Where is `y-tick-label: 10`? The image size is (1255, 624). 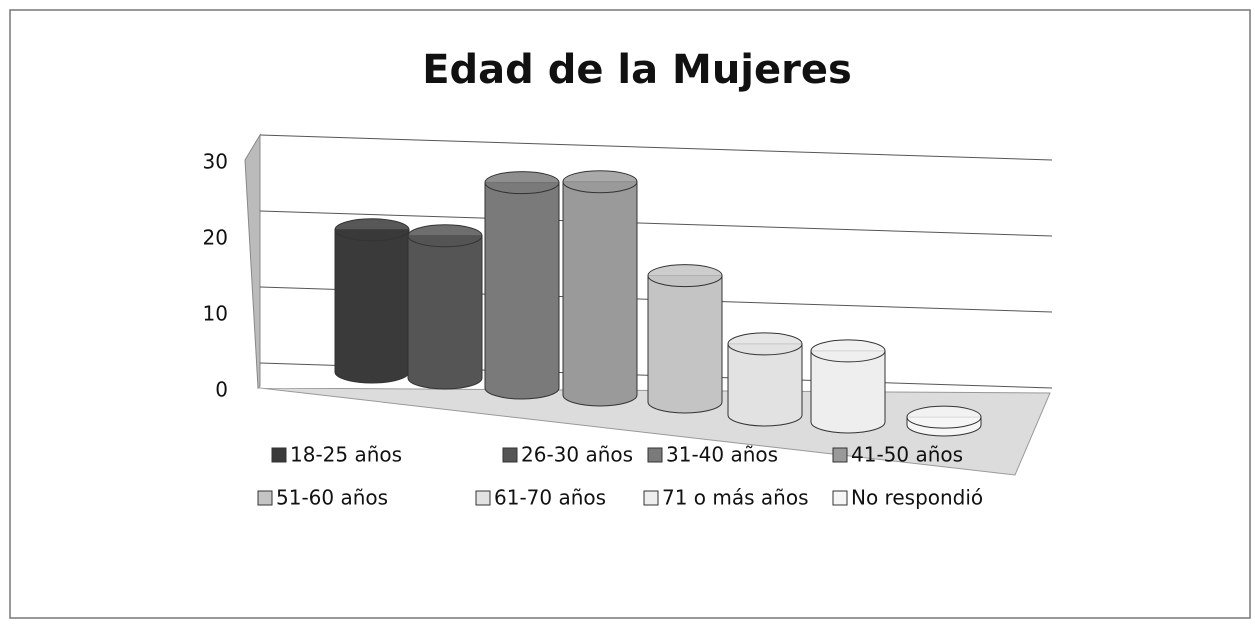 y-tick-label: 10 is located at coordinates (215, 314).